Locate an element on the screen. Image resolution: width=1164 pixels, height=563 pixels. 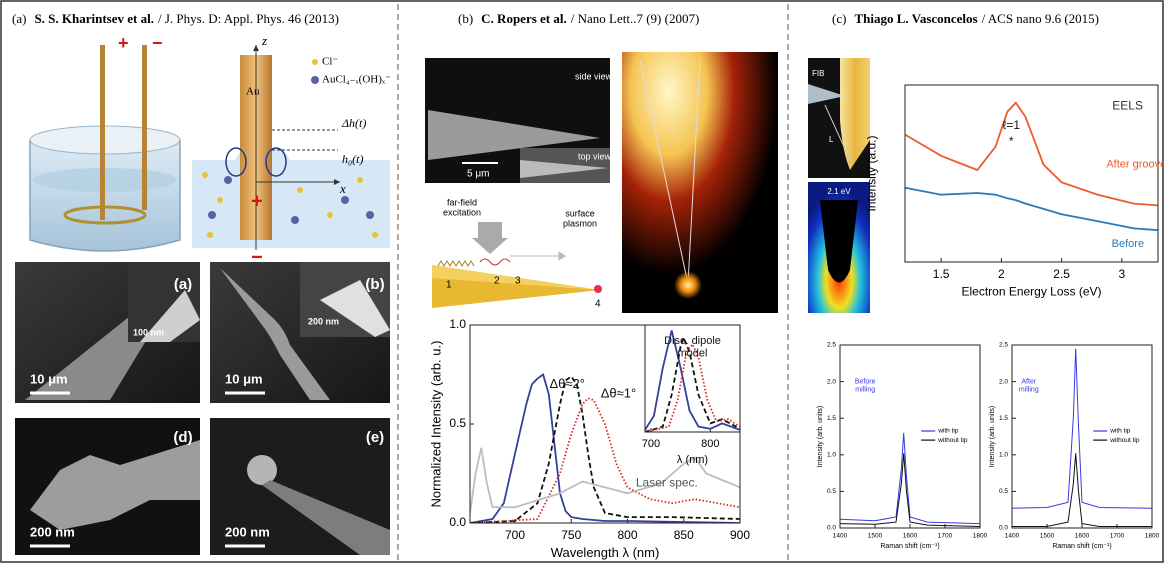
y-tick-label: 2.0 is located at coordinates (831, 381).